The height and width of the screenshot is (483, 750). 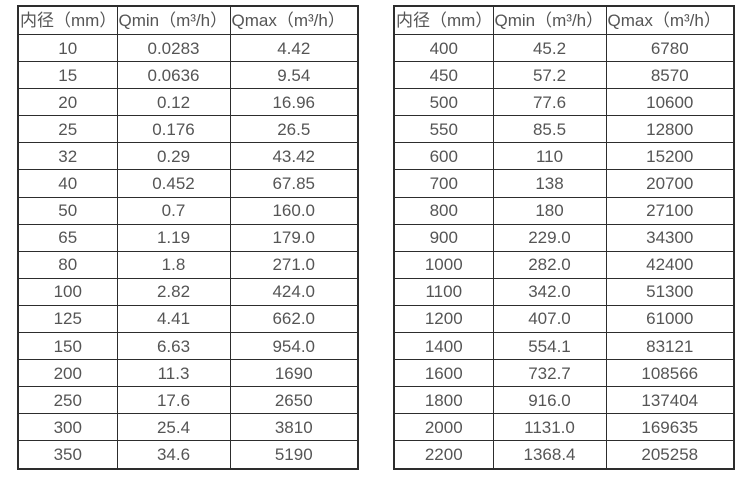 What do you see at coordinates (67, 183) in the screenshot?
I see `table-cell: 40` at bounding box center [67, 183].